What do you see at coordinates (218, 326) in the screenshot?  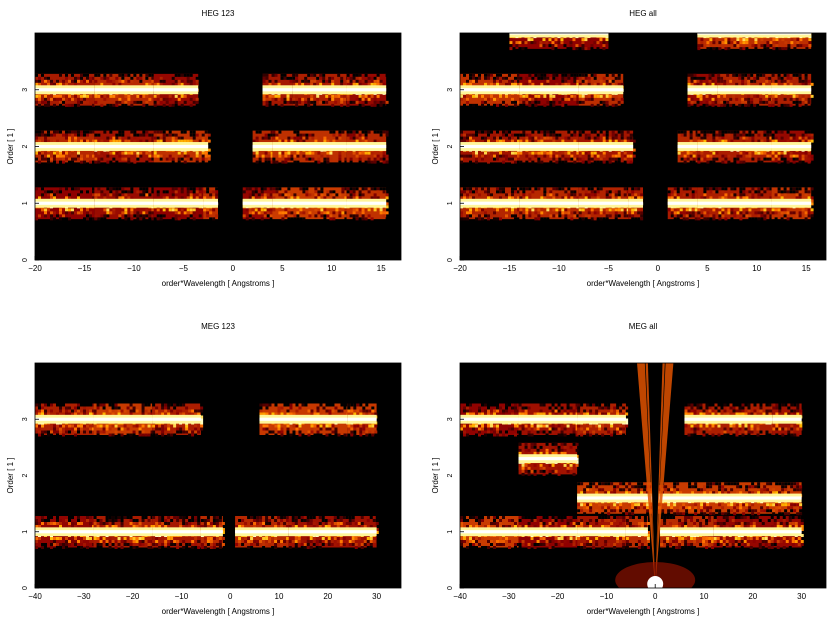 I see `chart-title: MEG 123` at bounding box center [218, 326].